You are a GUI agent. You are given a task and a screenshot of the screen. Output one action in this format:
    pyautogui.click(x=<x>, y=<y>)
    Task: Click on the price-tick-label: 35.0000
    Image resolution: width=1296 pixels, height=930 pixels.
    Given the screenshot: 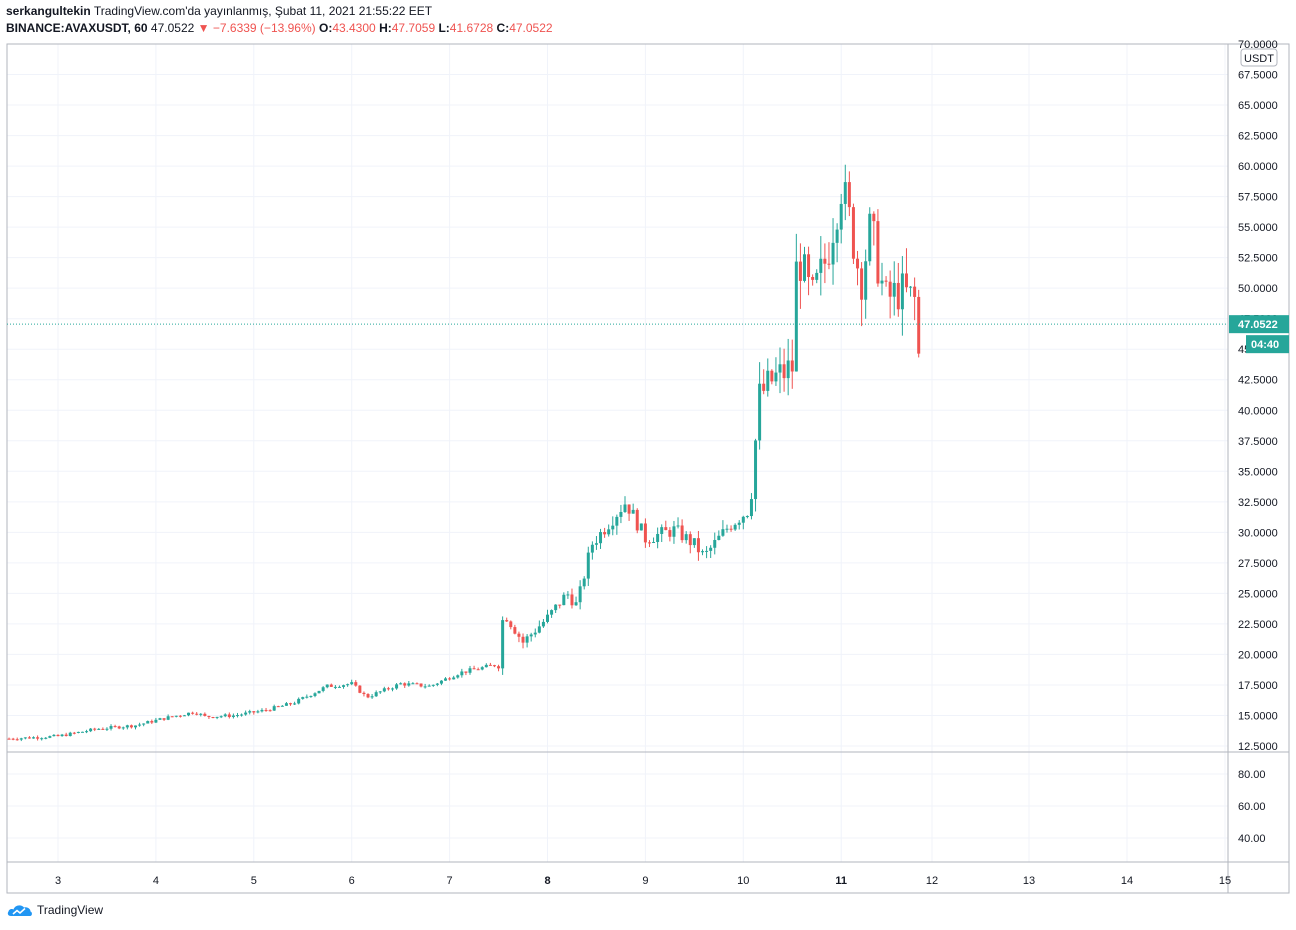 What is the action you would take?
    pyautogui.click(x=1258, y=472)
    